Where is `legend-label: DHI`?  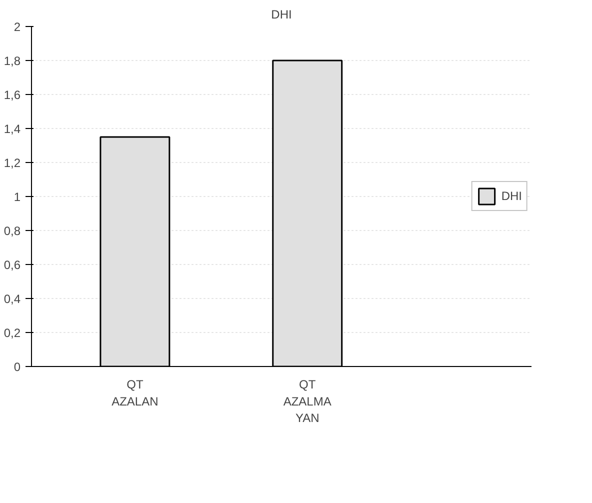
legend-label: DHI is located at coordinates (511, 196).